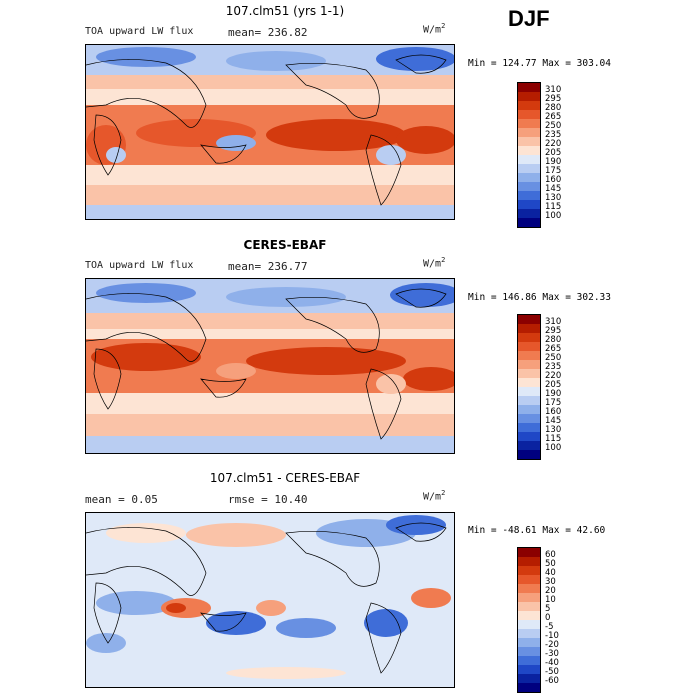 This screenshot has width=700, height=700. Describe the element at coordinates (548, 609) in the screenshot. I see `panel-3-colorbar-label: 5` at that location.